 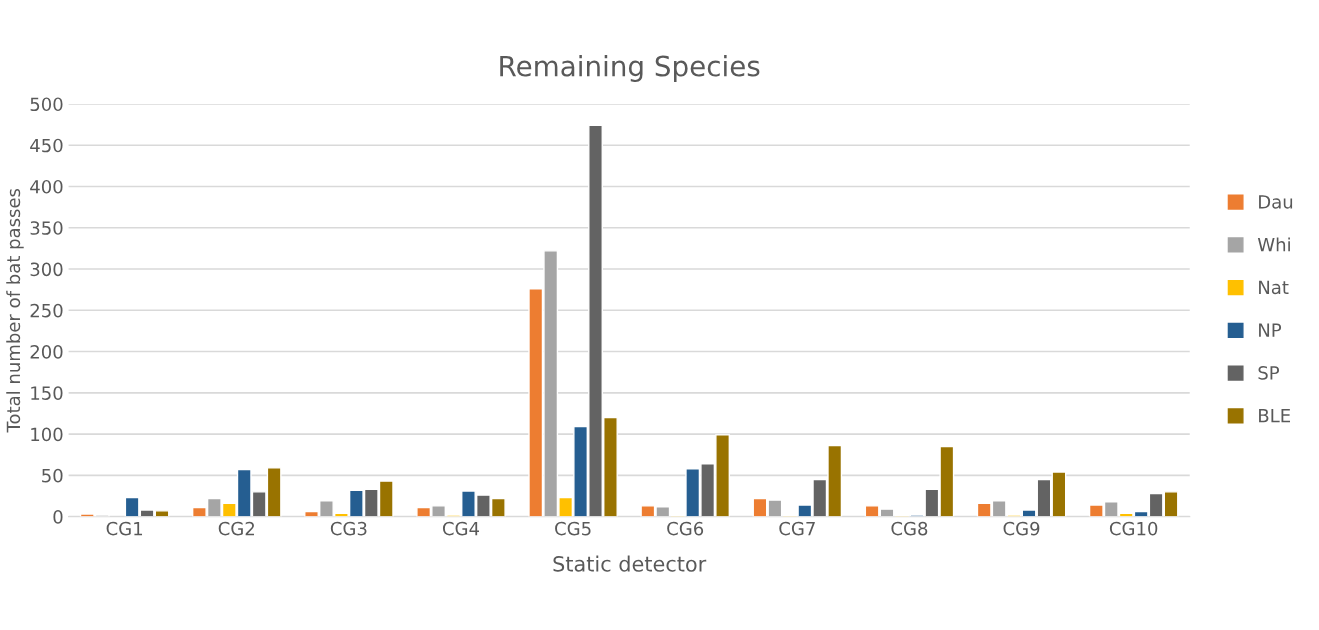 What do you see at coordinates (348, 528) in the screenshot?
I see `x-tick-label: CG3` at bounding box center [348, 528].